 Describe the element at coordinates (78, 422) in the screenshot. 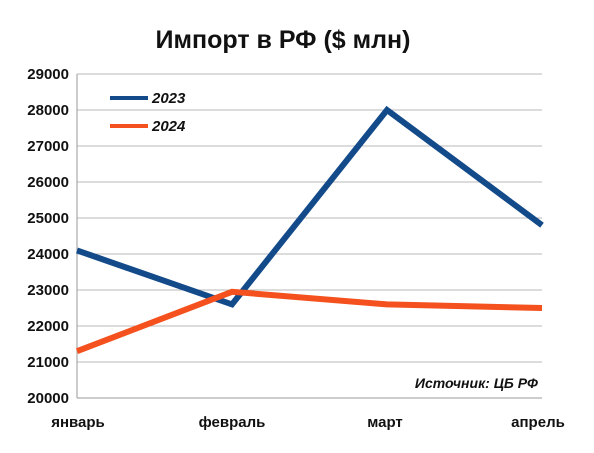

I see `x-tick-label: январь` at that location.